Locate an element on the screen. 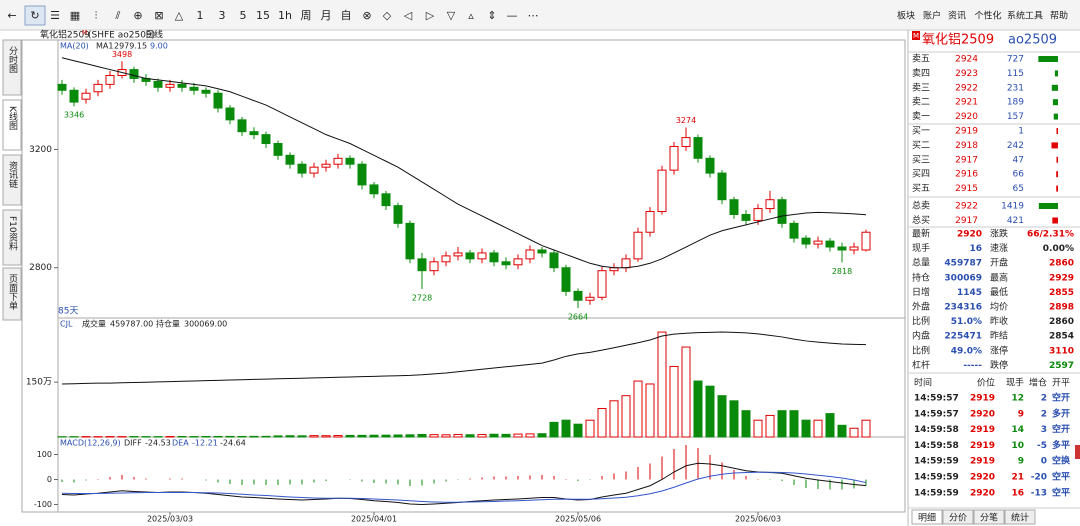 This screenshot has height=526, width=1080. trade-cell: 空开 is located at coordinates (1061, 429).